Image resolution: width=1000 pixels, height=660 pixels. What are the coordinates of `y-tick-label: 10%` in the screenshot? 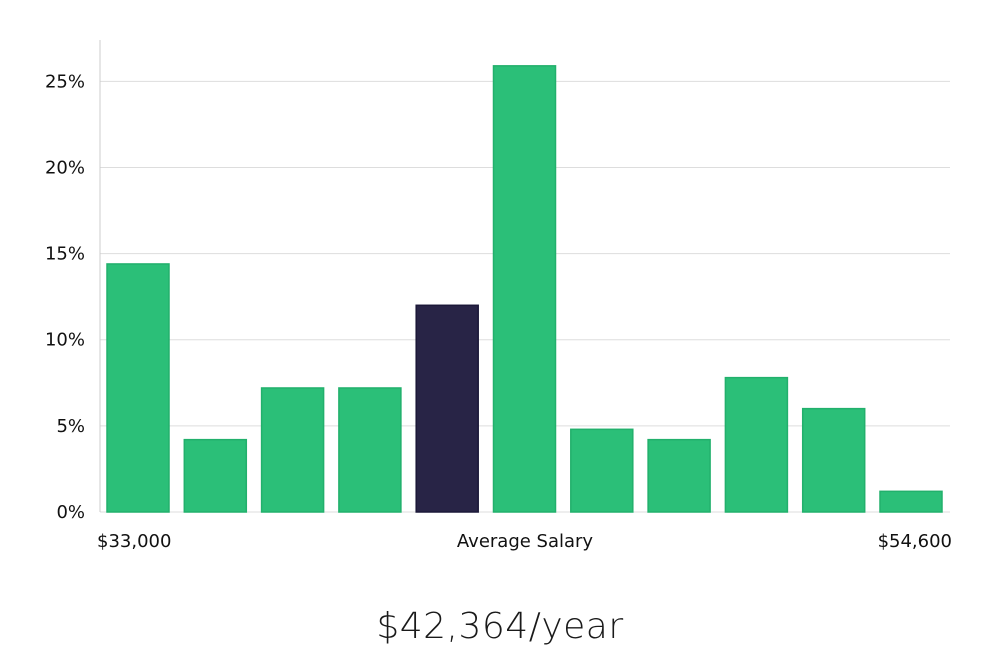 It's located at (65, 340).